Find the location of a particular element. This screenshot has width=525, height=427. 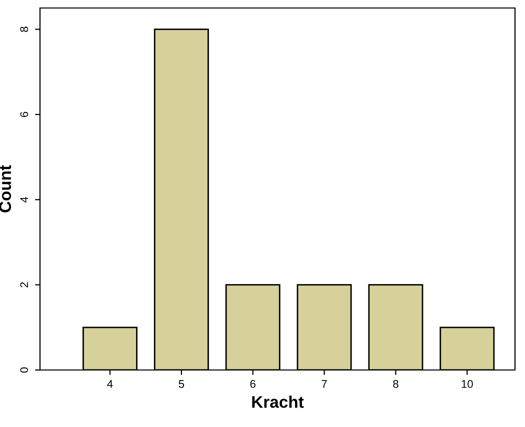

x-axis-title: Kracht is located at coordinates (278, 402).